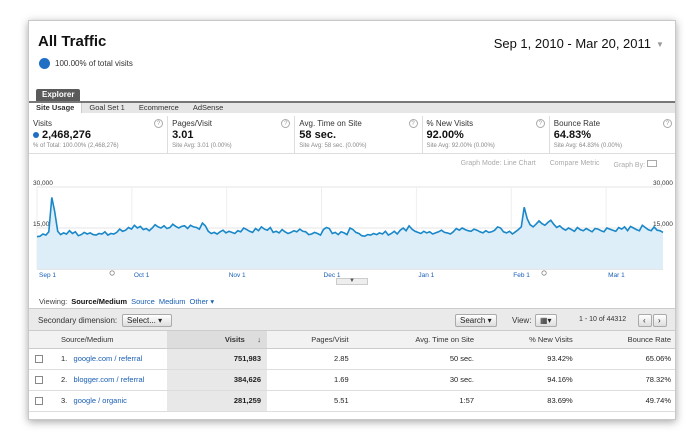 The width and height of the screenshot is (700, 445). I want to click on graph-by: Graph By:, so click(635, 164).